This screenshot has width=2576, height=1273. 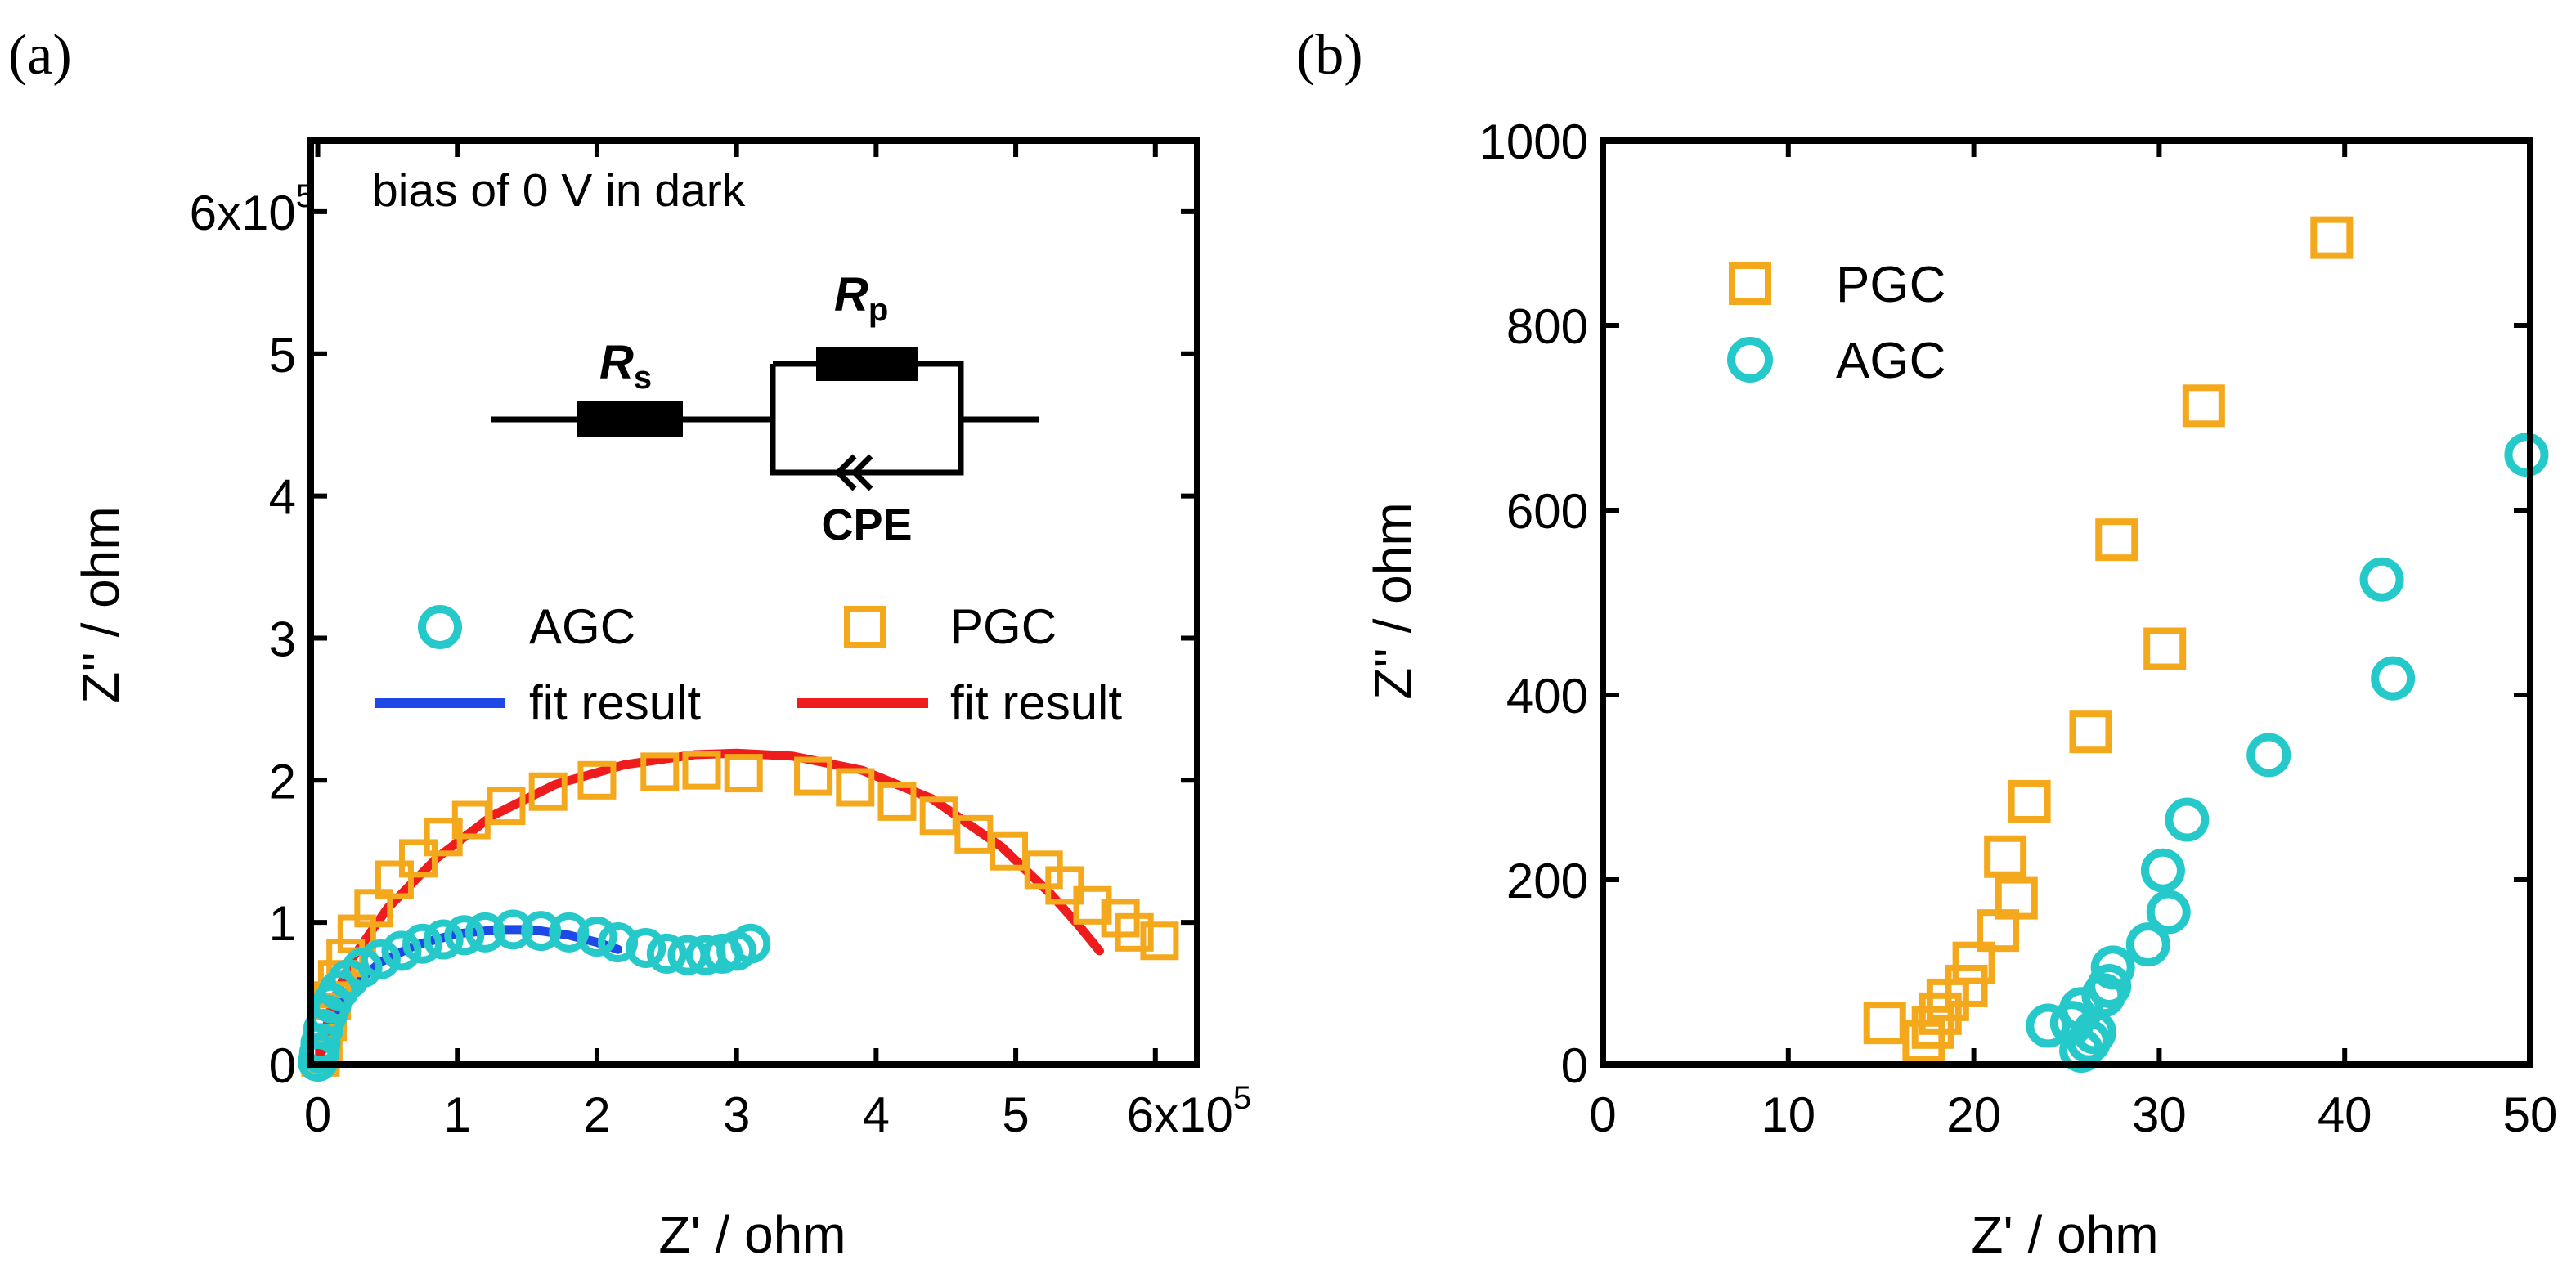 I want to click on plot-data-a, so click(x=738, y=915).